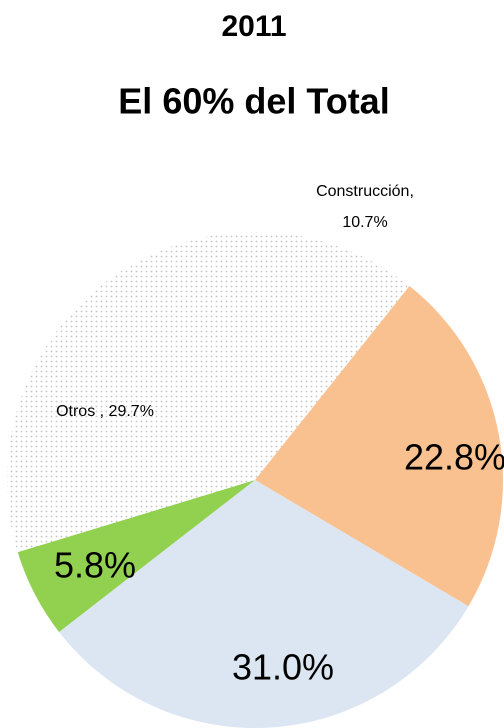 Image resolution: width=504 pixels, height=728 pixels. What do you see at coordinates (80, 411) in the screenshot?
I see `slice-category: Otros ,` at bounding box center [80, 411].